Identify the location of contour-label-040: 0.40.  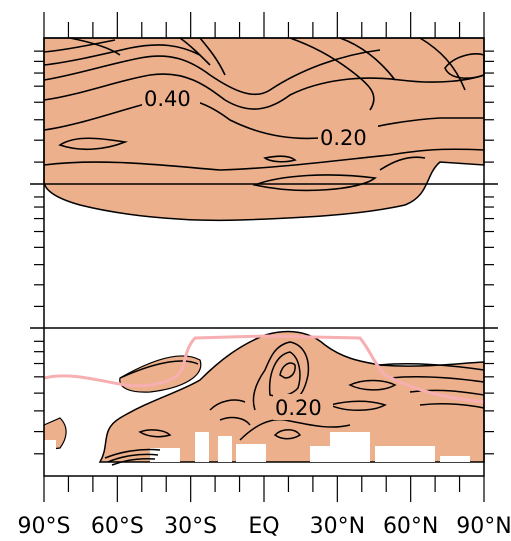
(167, 99).